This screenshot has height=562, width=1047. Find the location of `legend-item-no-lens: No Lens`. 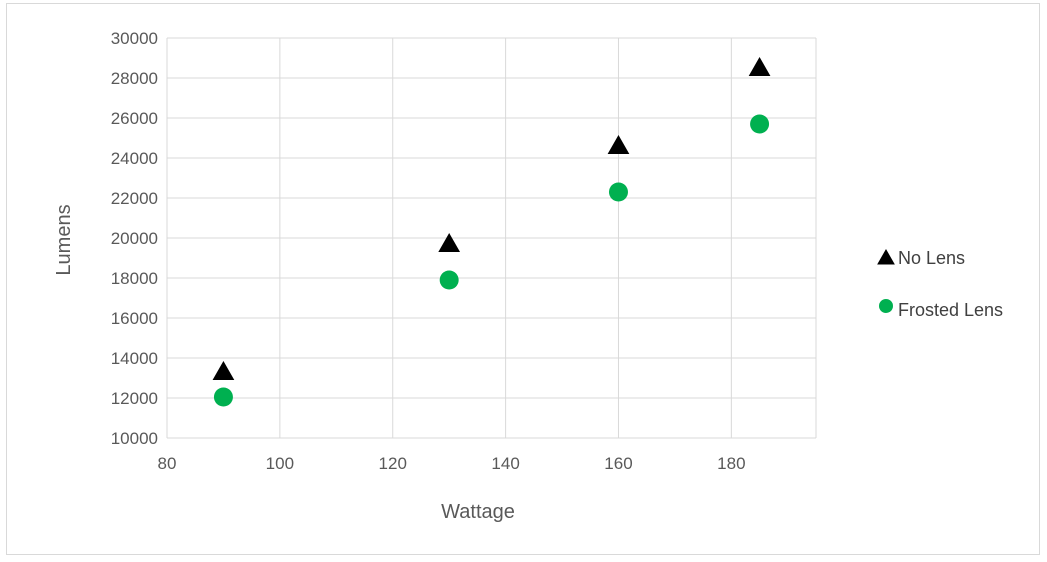

legend-item-no-lens: No Lens is located at coordinates (921, 258).